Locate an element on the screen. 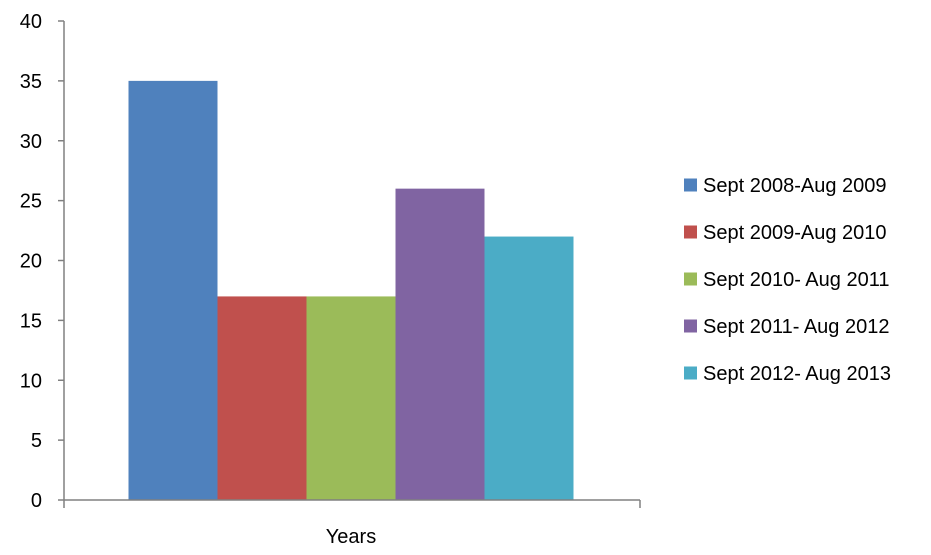 This screenshot has width=931, height=555. y-tick-label: 25 is located at coordinates (31, 202).